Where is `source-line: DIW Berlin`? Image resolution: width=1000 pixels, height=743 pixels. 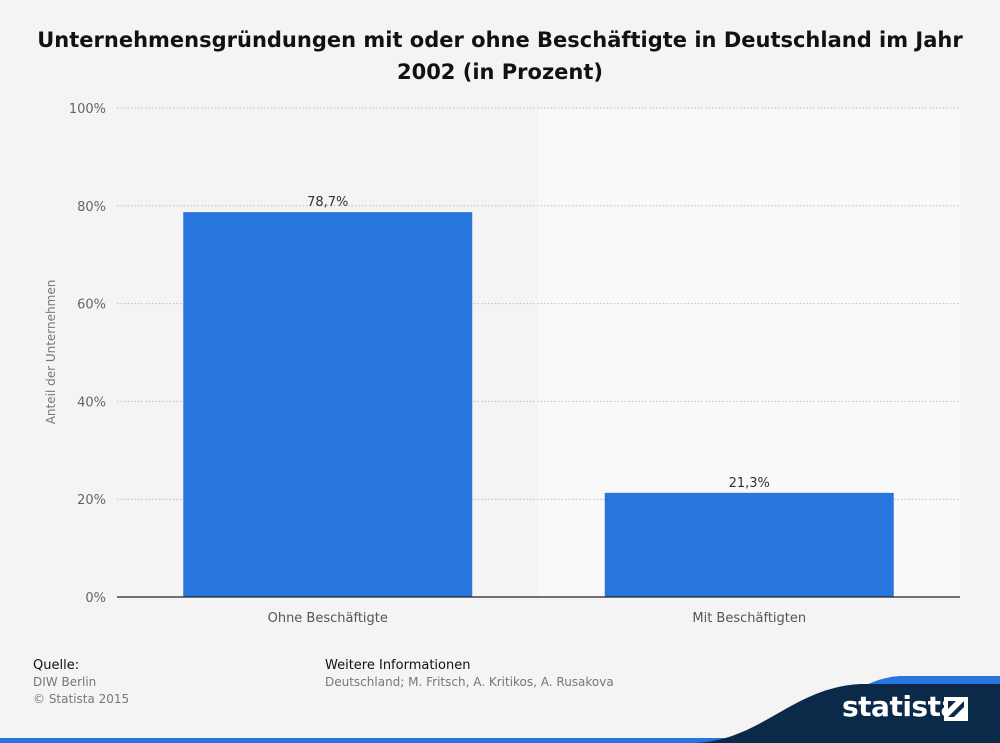
source-line: DIW Berlin is located at coordinates (65, 682).